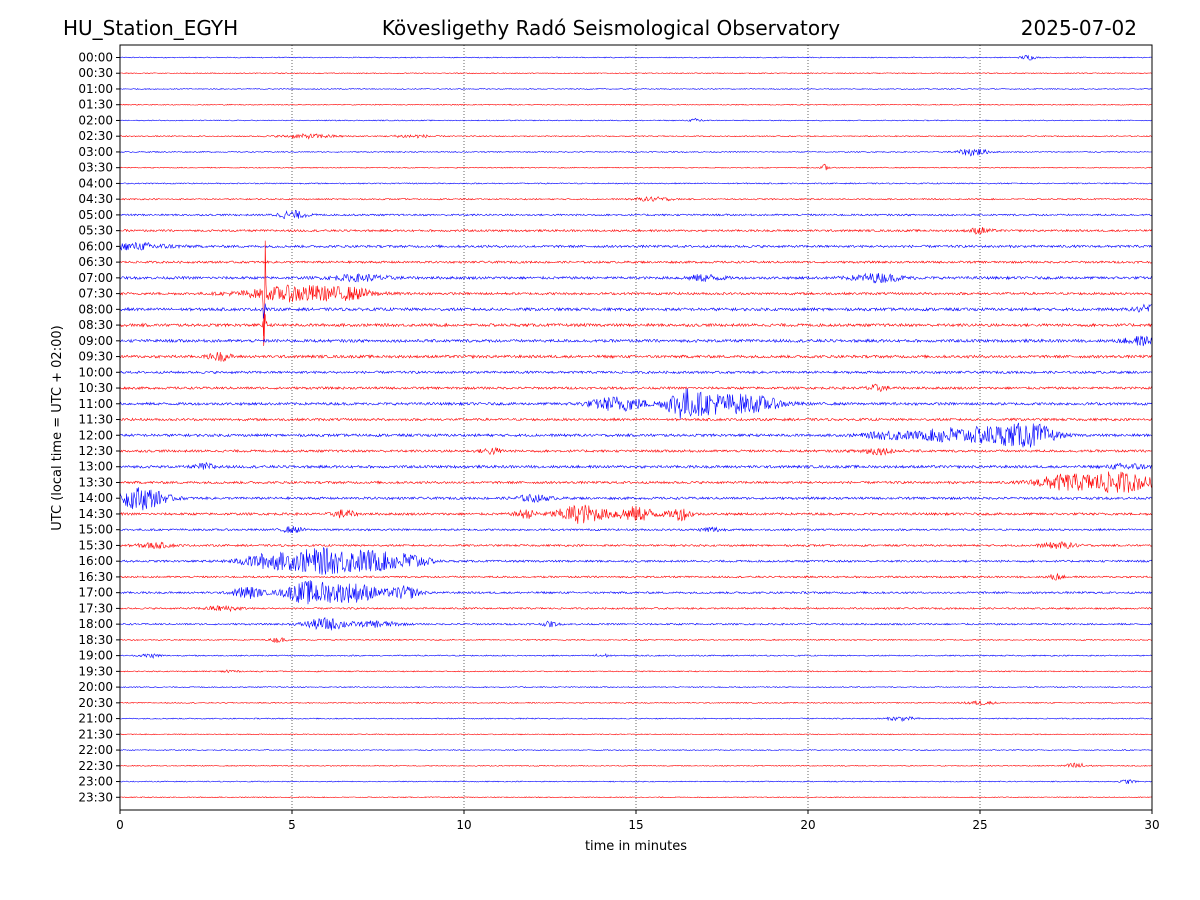  I want to click on trace-21:00, so click(636, 719).